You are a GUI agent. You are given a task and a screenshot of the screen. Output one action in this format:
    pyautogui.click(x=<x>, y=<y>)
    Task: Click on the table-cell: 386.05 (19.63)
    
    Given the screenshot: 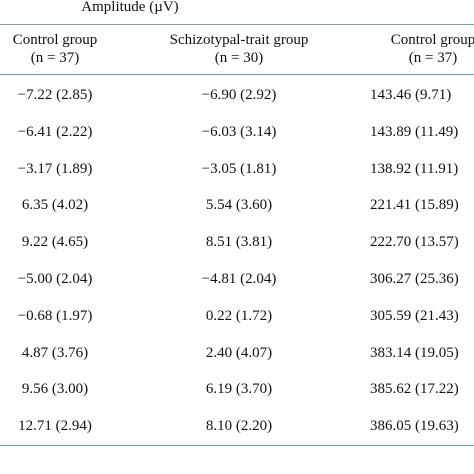 What is the action you would take?
    pyautogui.click(x=414, y=426)
    